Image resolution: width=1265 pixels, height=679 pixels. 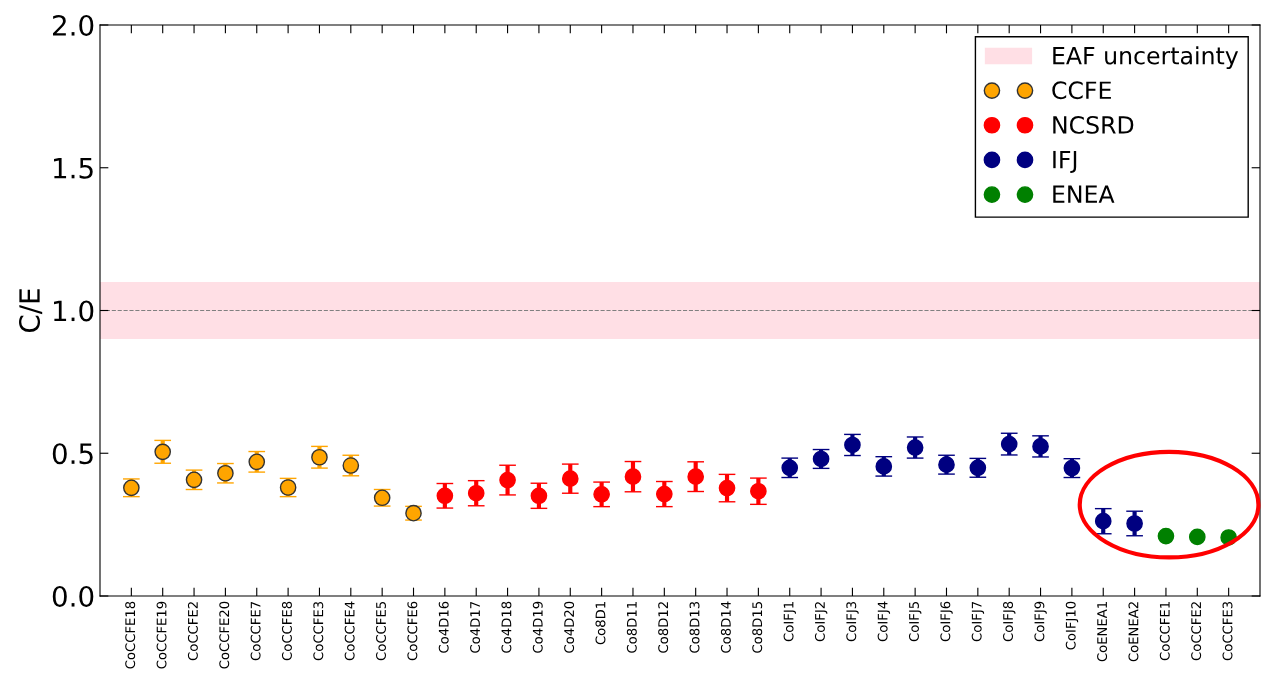 I want to click on x-tick-label: Co4D20, so click(x=569, y=627).